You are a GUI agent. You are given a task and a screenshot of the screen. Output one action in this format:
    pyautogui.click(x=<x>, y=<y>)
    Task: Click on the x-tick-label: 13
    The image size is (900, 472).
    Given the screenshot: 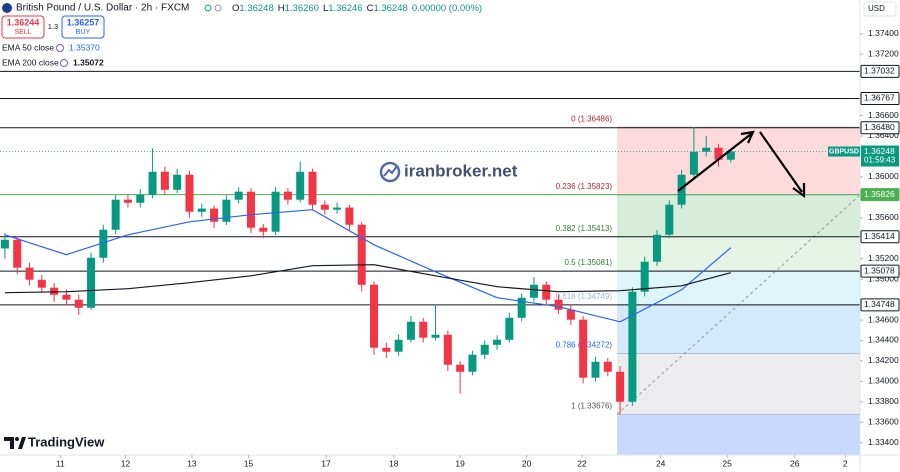 What is the action you would take?
    pyautogui.click(x=192, y=463)
    